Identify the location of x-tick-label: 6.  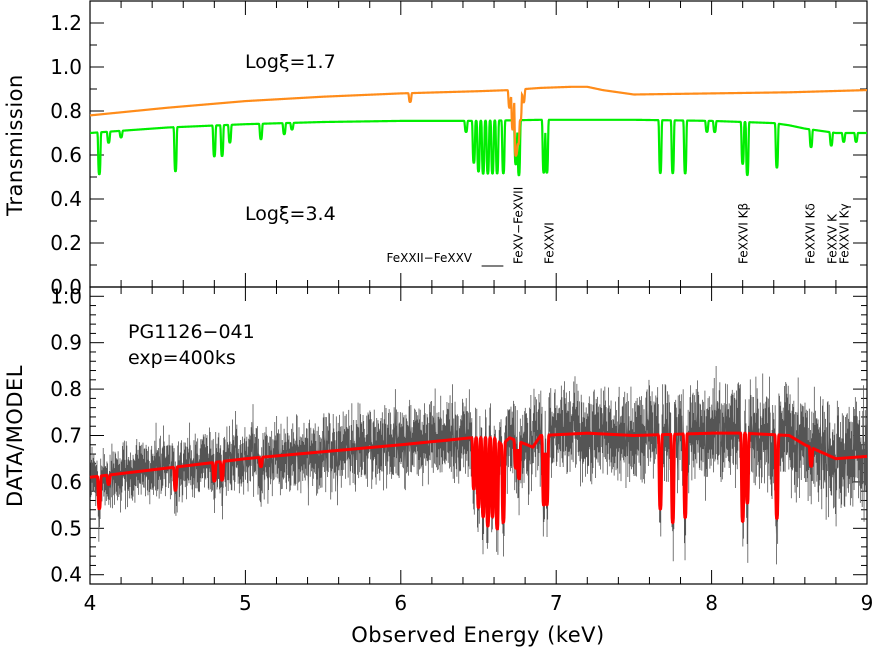
(400, 603).